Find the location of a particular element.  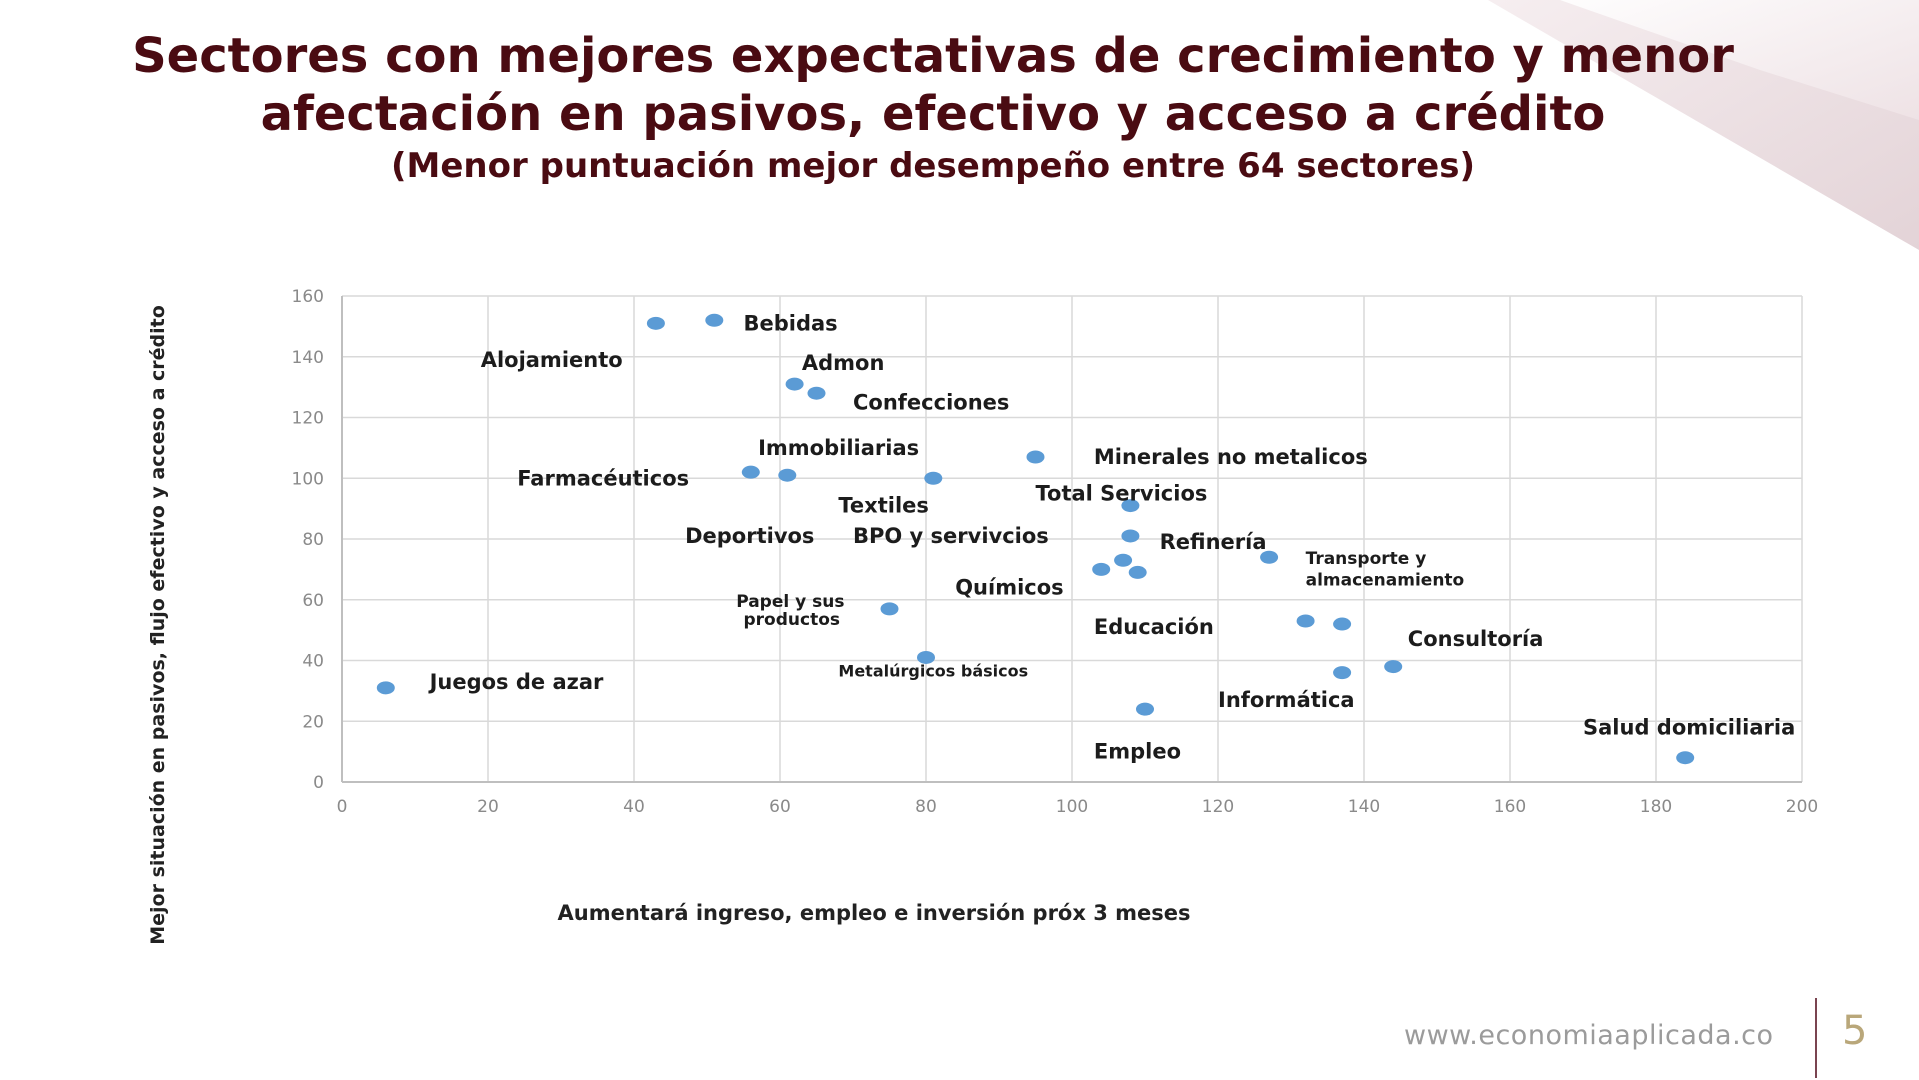

point-label: Immobiliarias is located at coordinates (838, 448).